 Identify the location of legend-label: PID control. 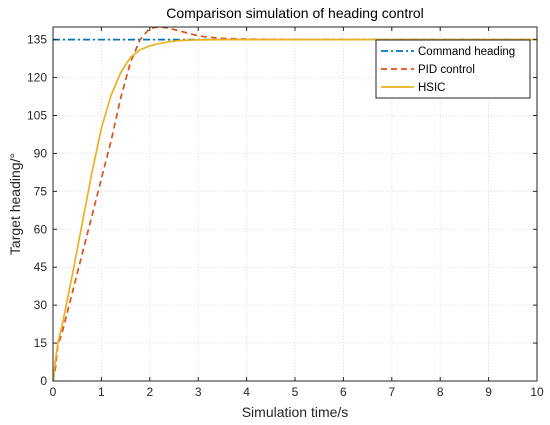
(446, 70).